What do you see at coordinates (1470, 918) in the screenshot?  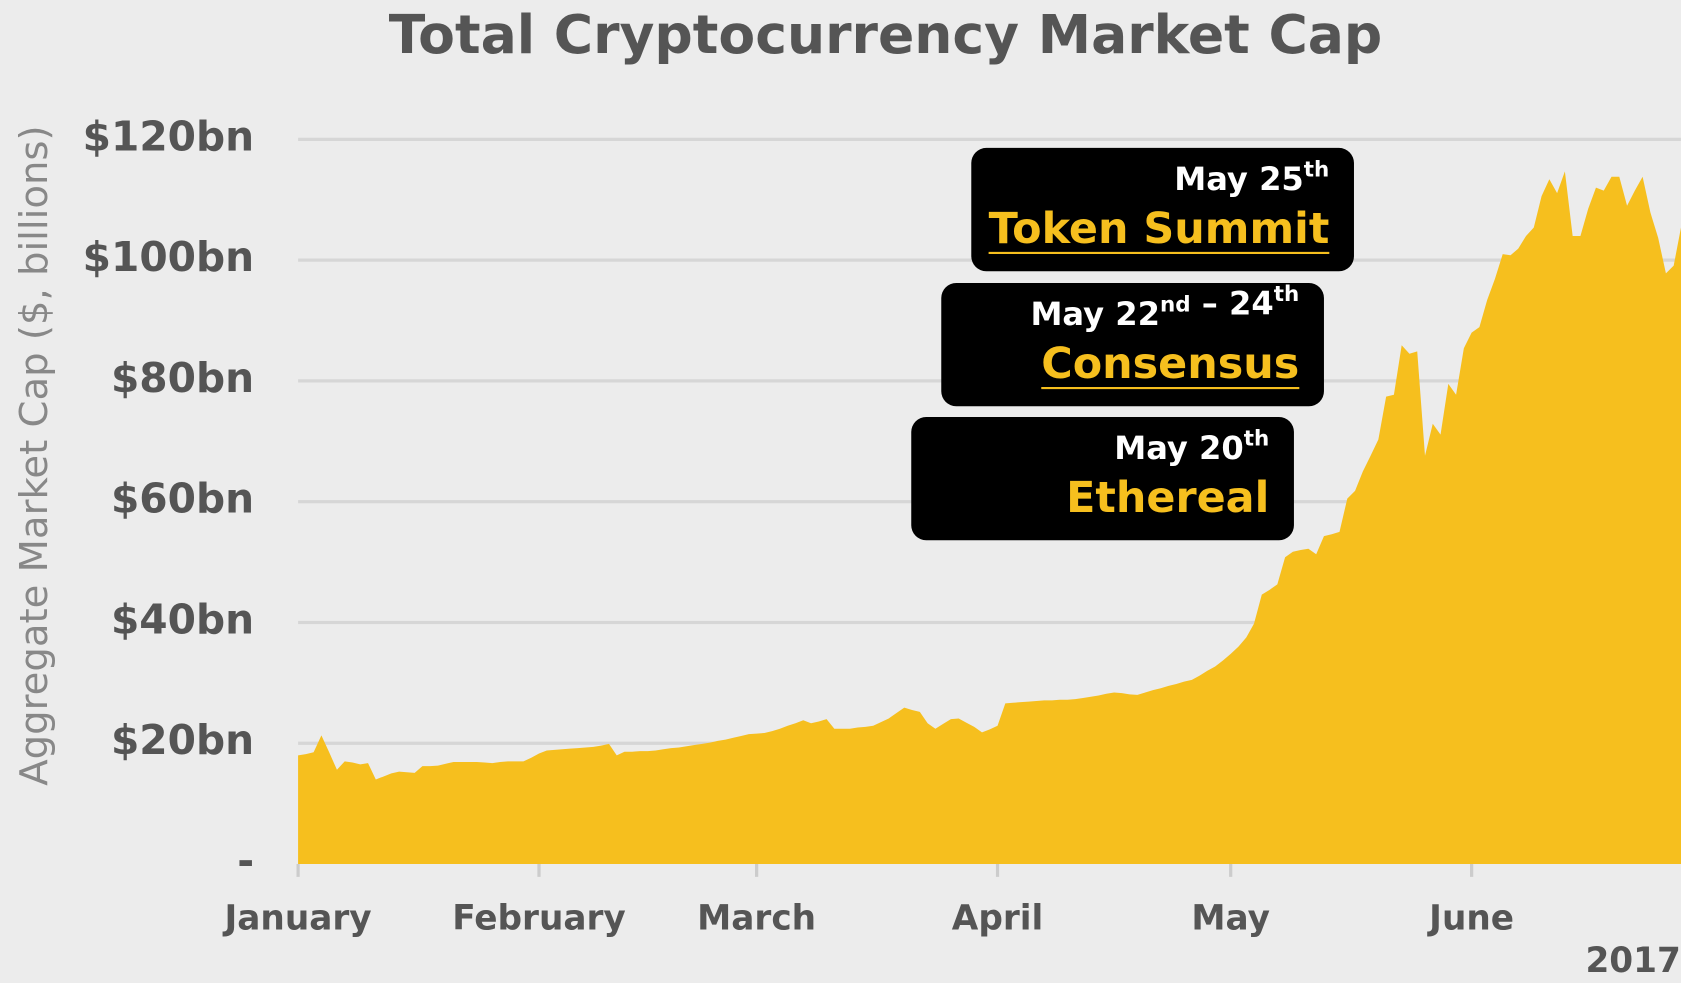 I see `x-tick-label: June` at bounding box center [1470, 918].